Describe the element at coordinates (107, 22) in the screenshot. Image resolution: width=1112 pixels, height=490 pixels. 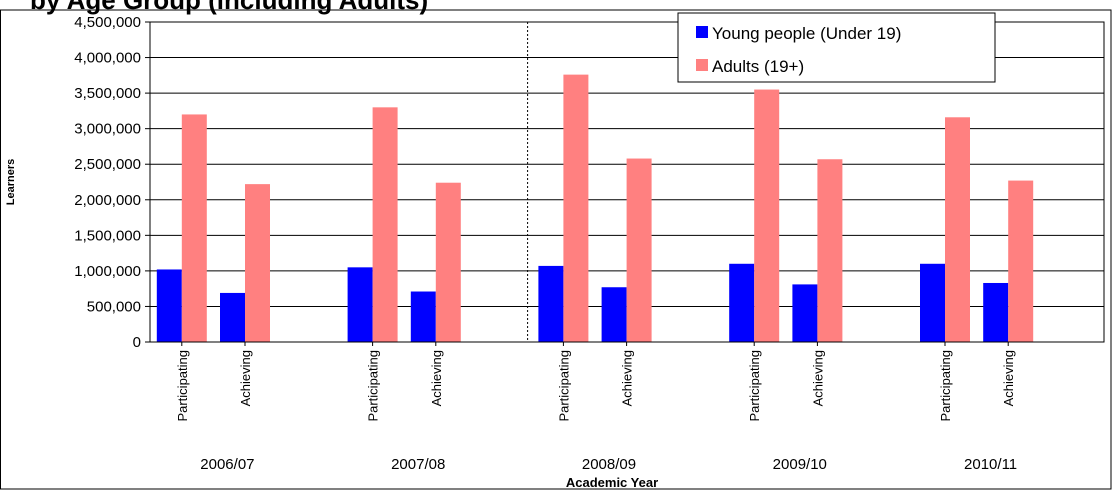
I see `y-tick-label: 4,500,000` at that location.